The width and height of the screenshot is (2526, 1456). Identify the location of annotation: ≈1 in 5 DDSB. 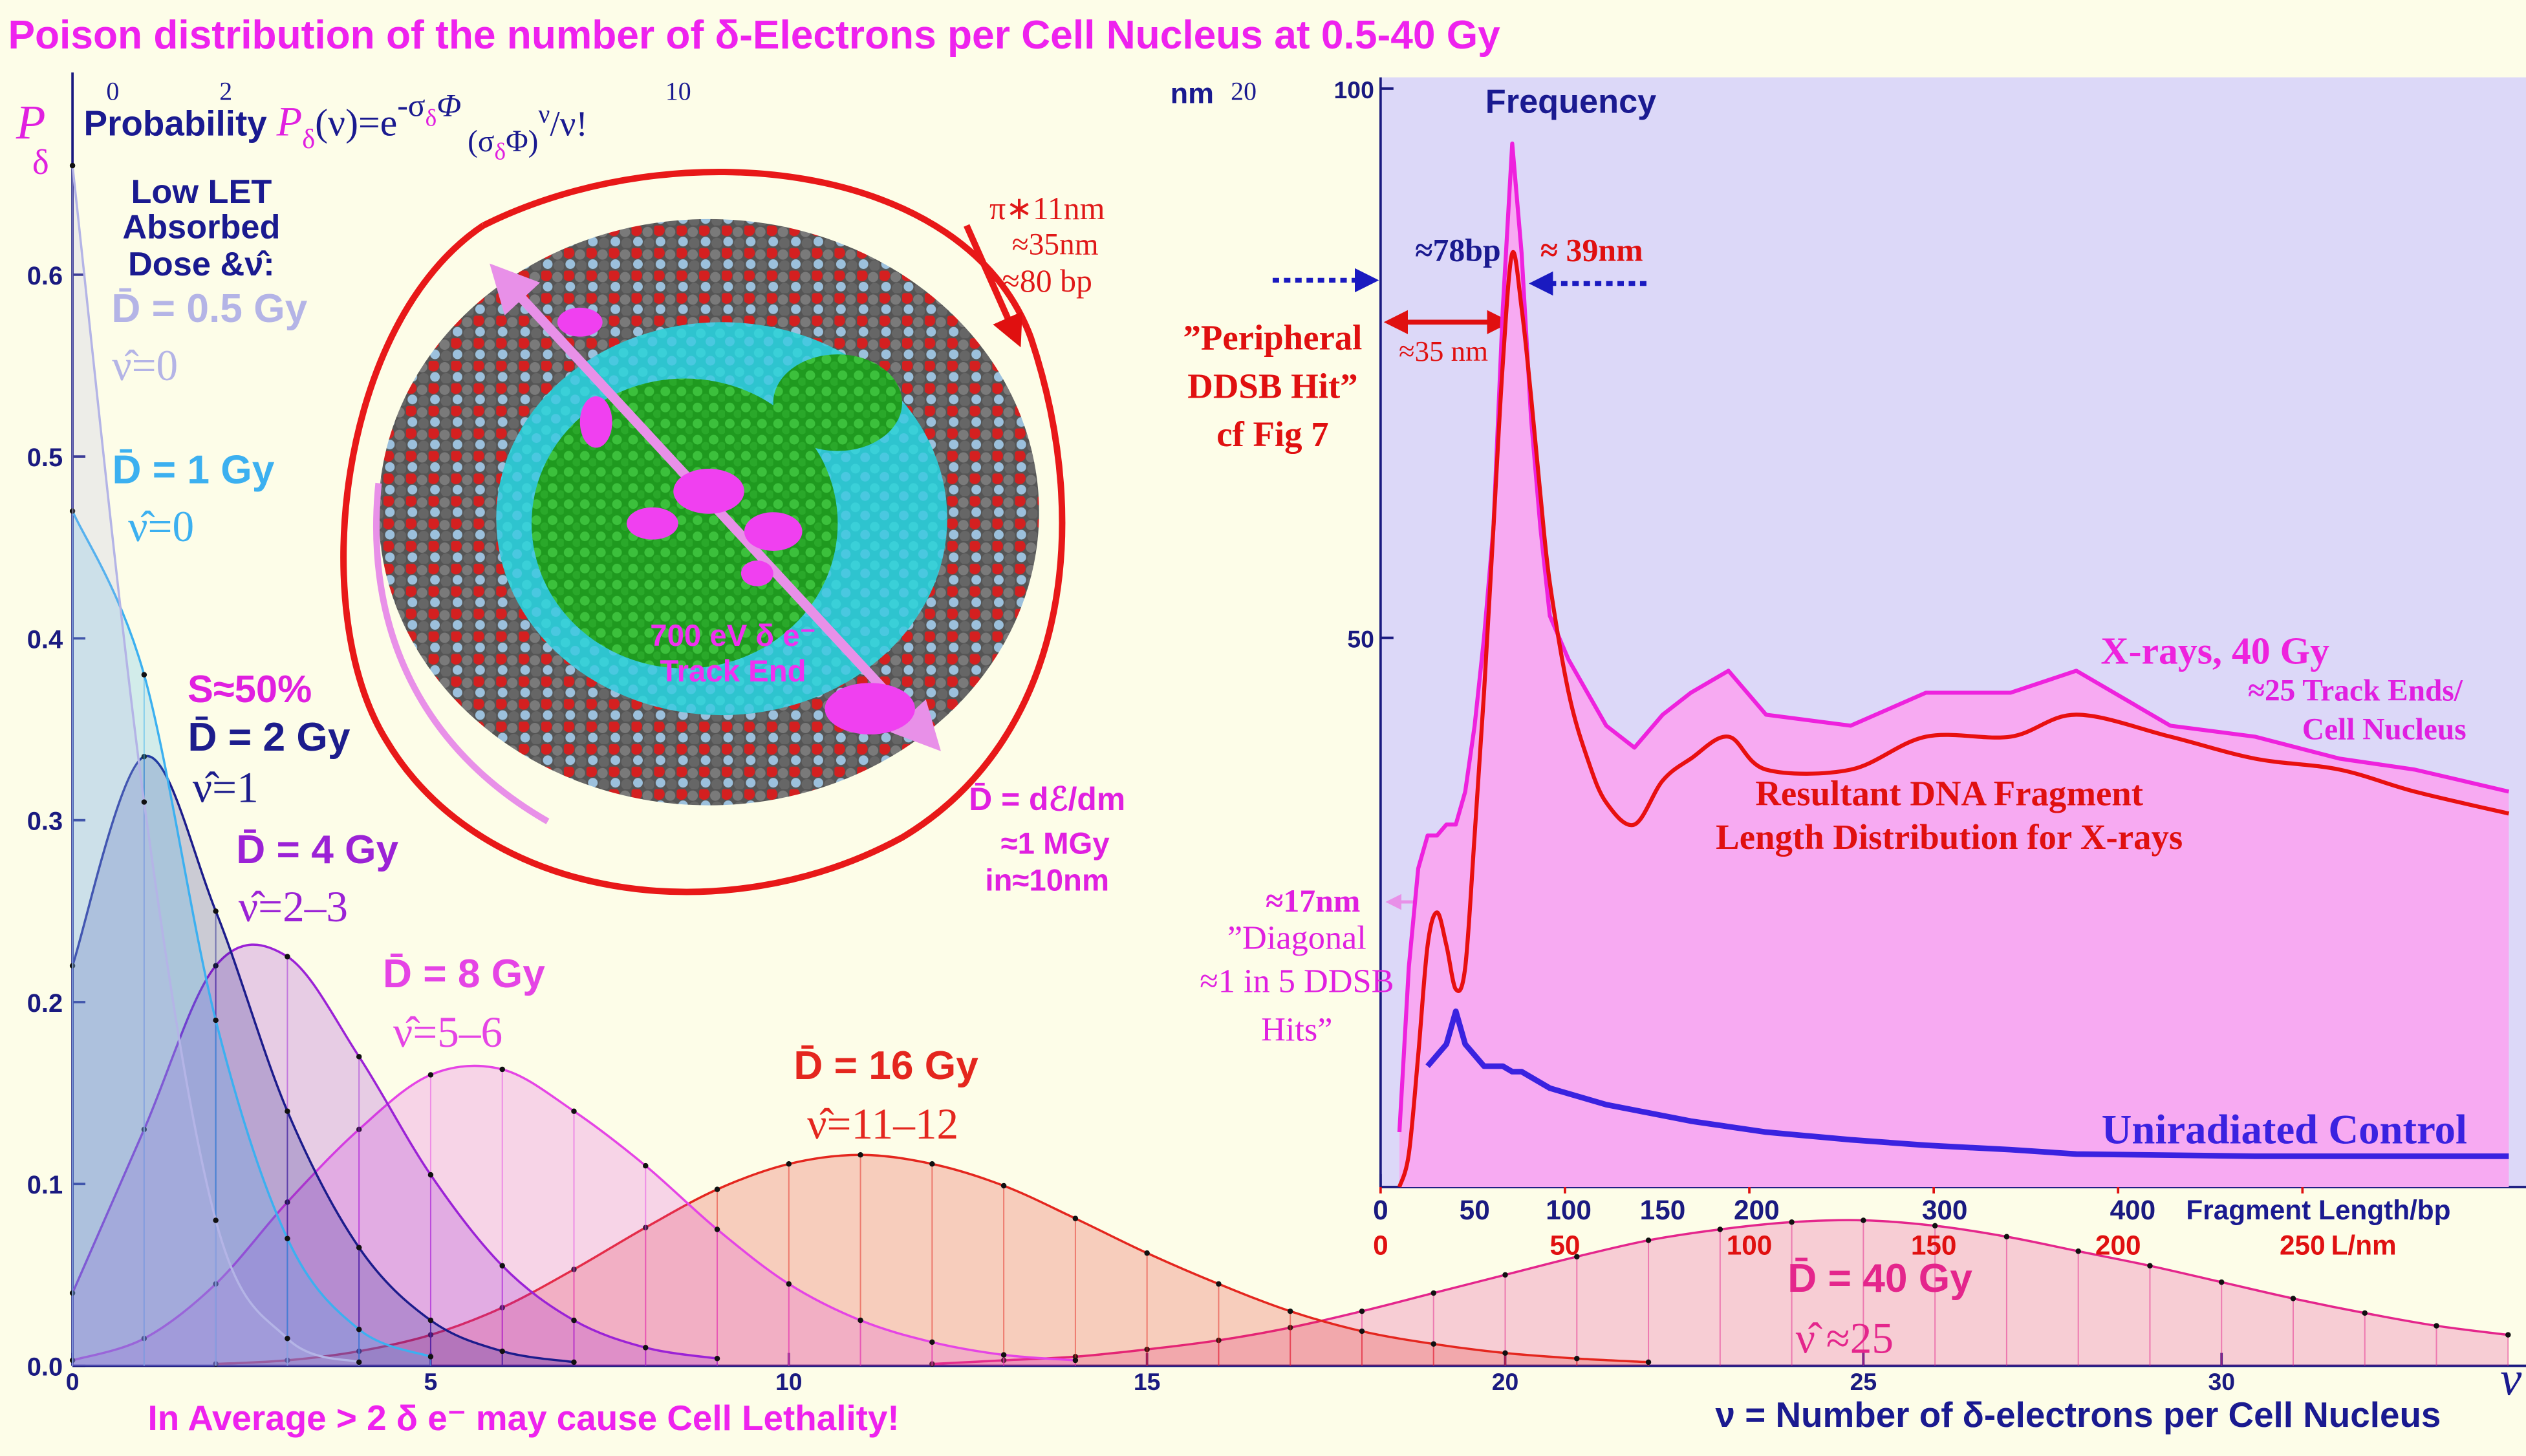
(1297, 981).